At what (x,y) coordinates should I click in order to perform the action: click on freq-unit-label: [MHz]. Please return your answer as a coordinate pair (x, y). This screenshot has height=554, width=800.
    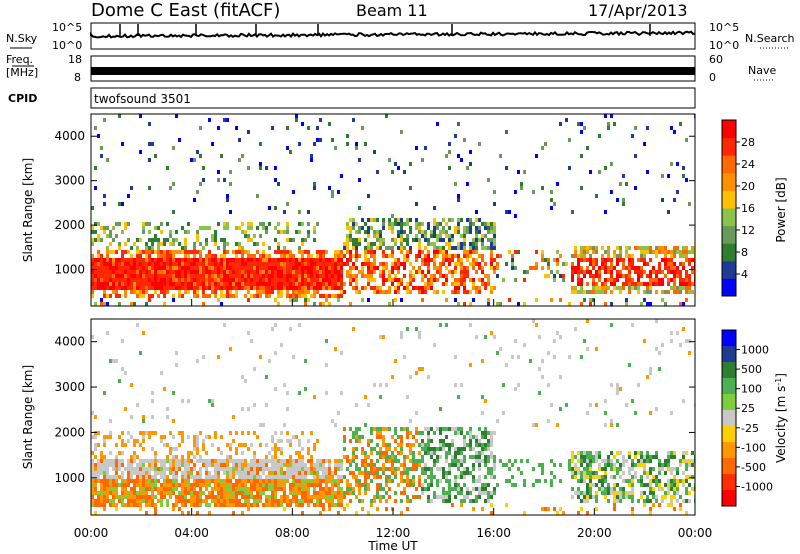
    Looking at the image, I should click on (22, 72).